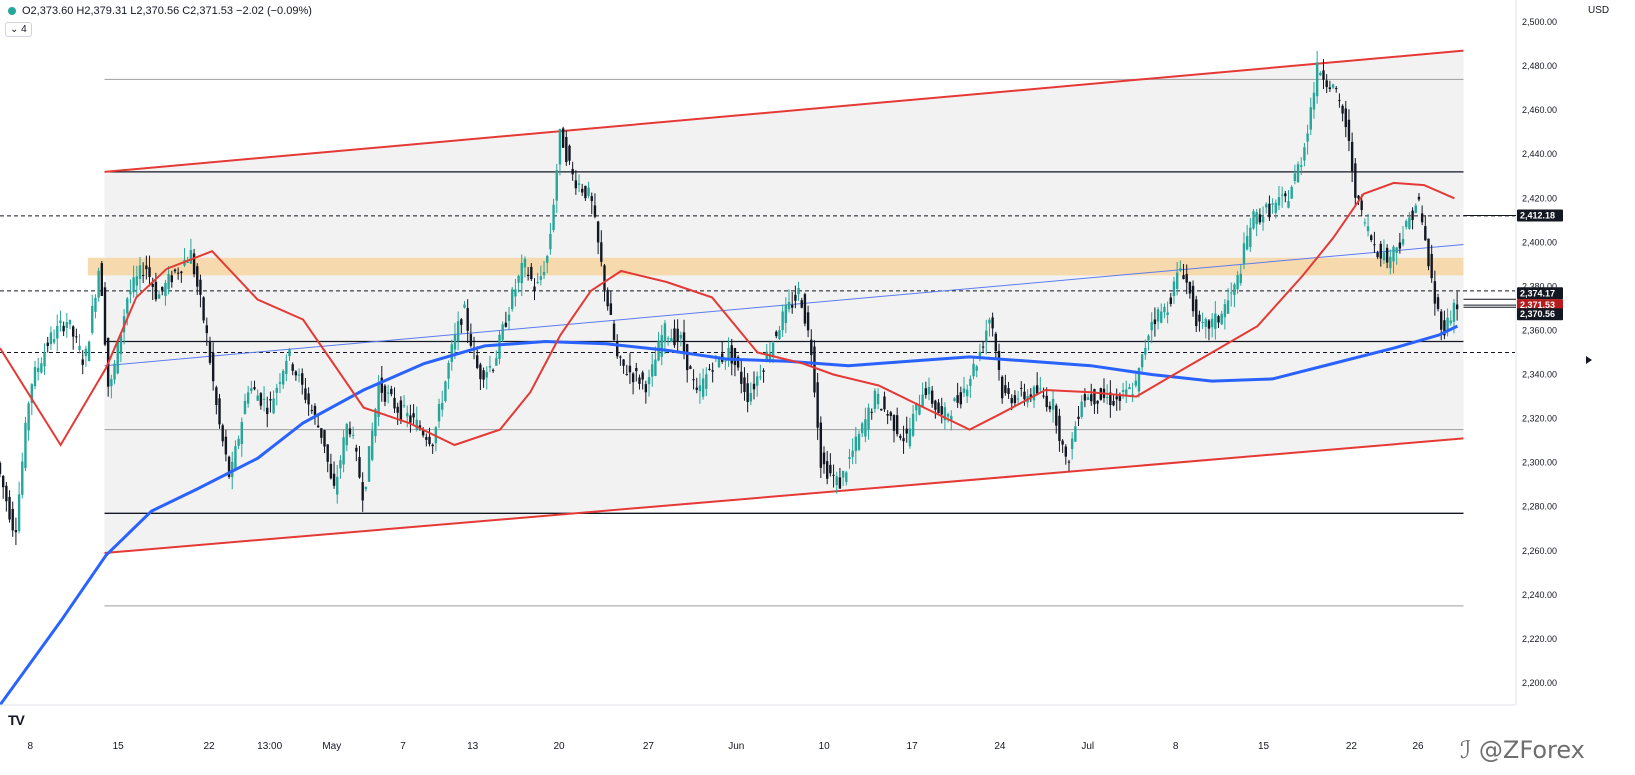 The image size is (1635, 775). What do you see at coordinates (1599, 10) in the screenshot?
I see `currency-label: USD` at bounding box center [1599, 10].